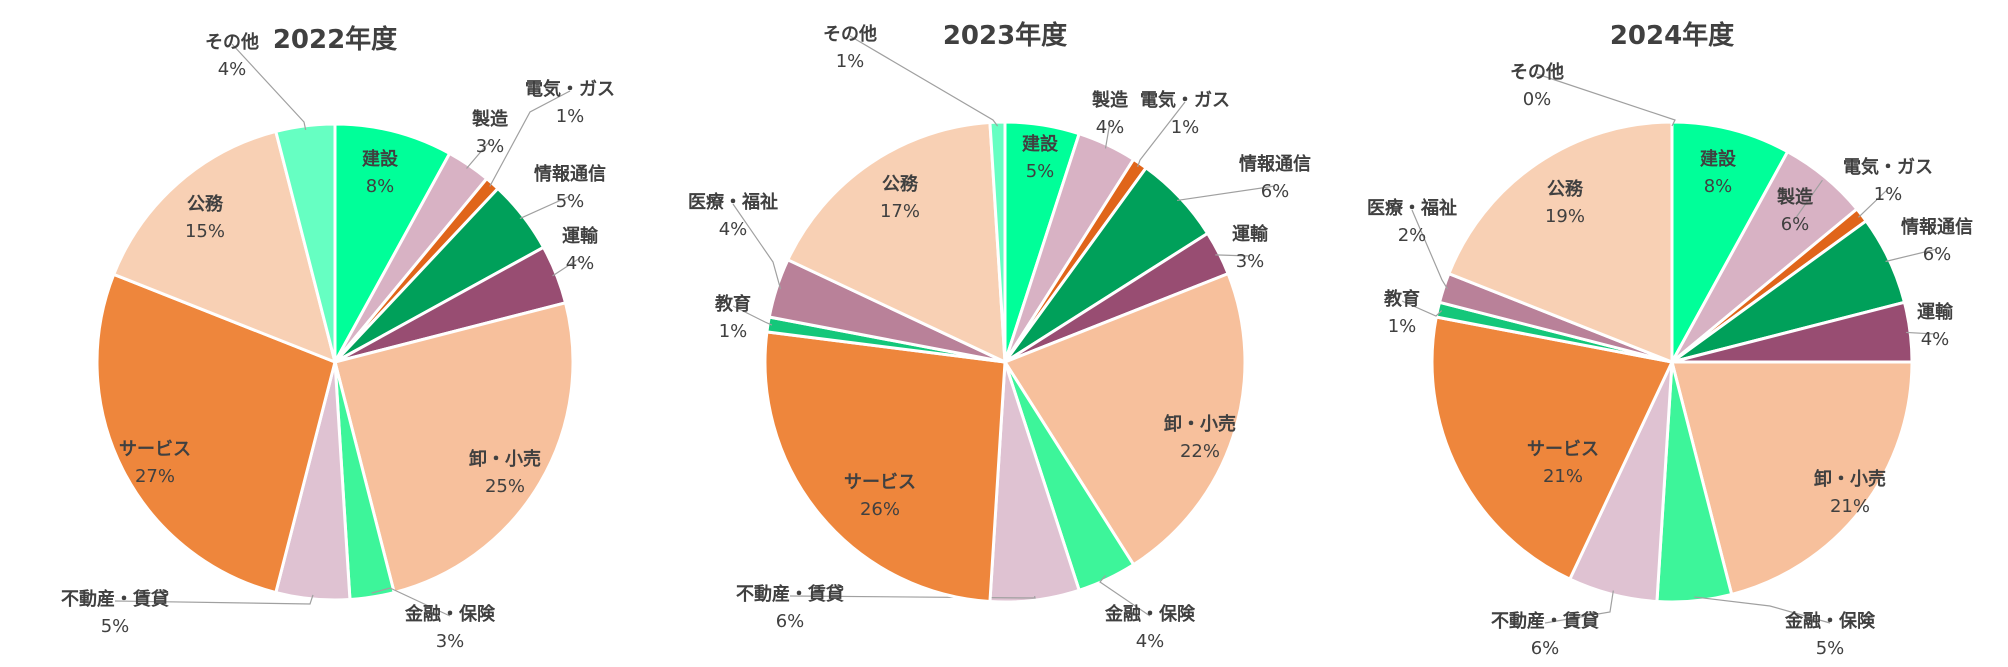 The image size is (2008, 667). What do you see at coordinates (1672, 35) in the screenshot?
I see `chart-title: 2024年度` at bounding box center [1672, 35].